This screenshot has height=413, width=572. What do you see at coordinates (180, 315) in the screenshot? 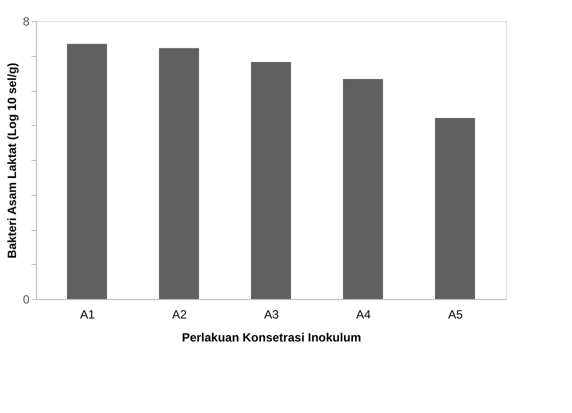
I see `x-tick-label: A2` at bounding box center [180, 315].